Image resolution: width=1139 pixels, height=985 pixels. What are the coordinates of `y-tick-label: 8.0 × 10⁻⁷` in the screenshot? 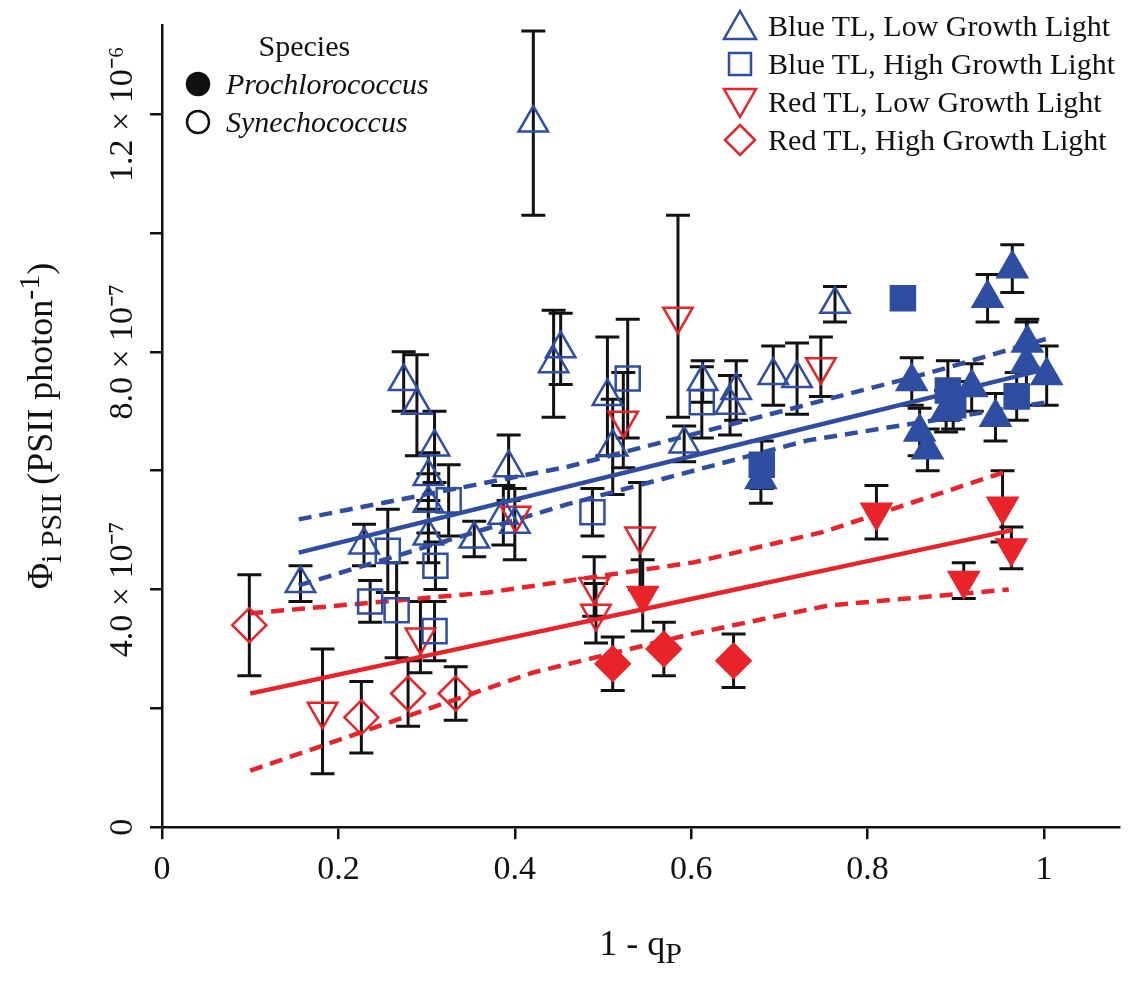 It's located at (120, 352).